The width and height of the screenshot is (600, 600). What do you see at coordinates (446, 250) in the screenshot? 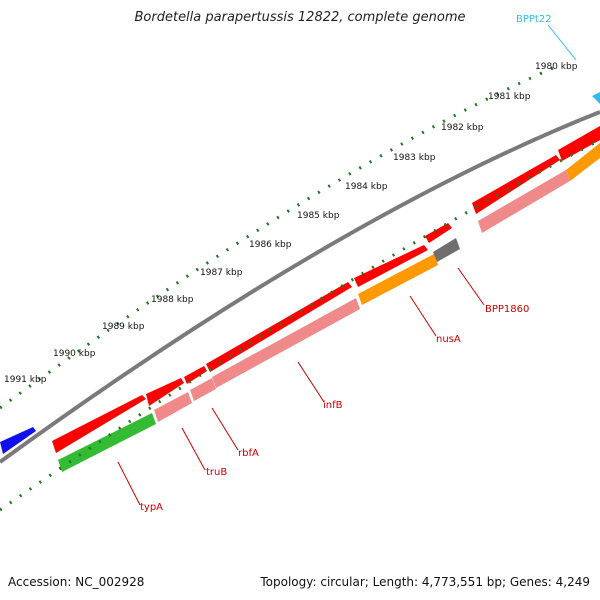
I see `feature-BPP1860` at bounding box center [446, 250].